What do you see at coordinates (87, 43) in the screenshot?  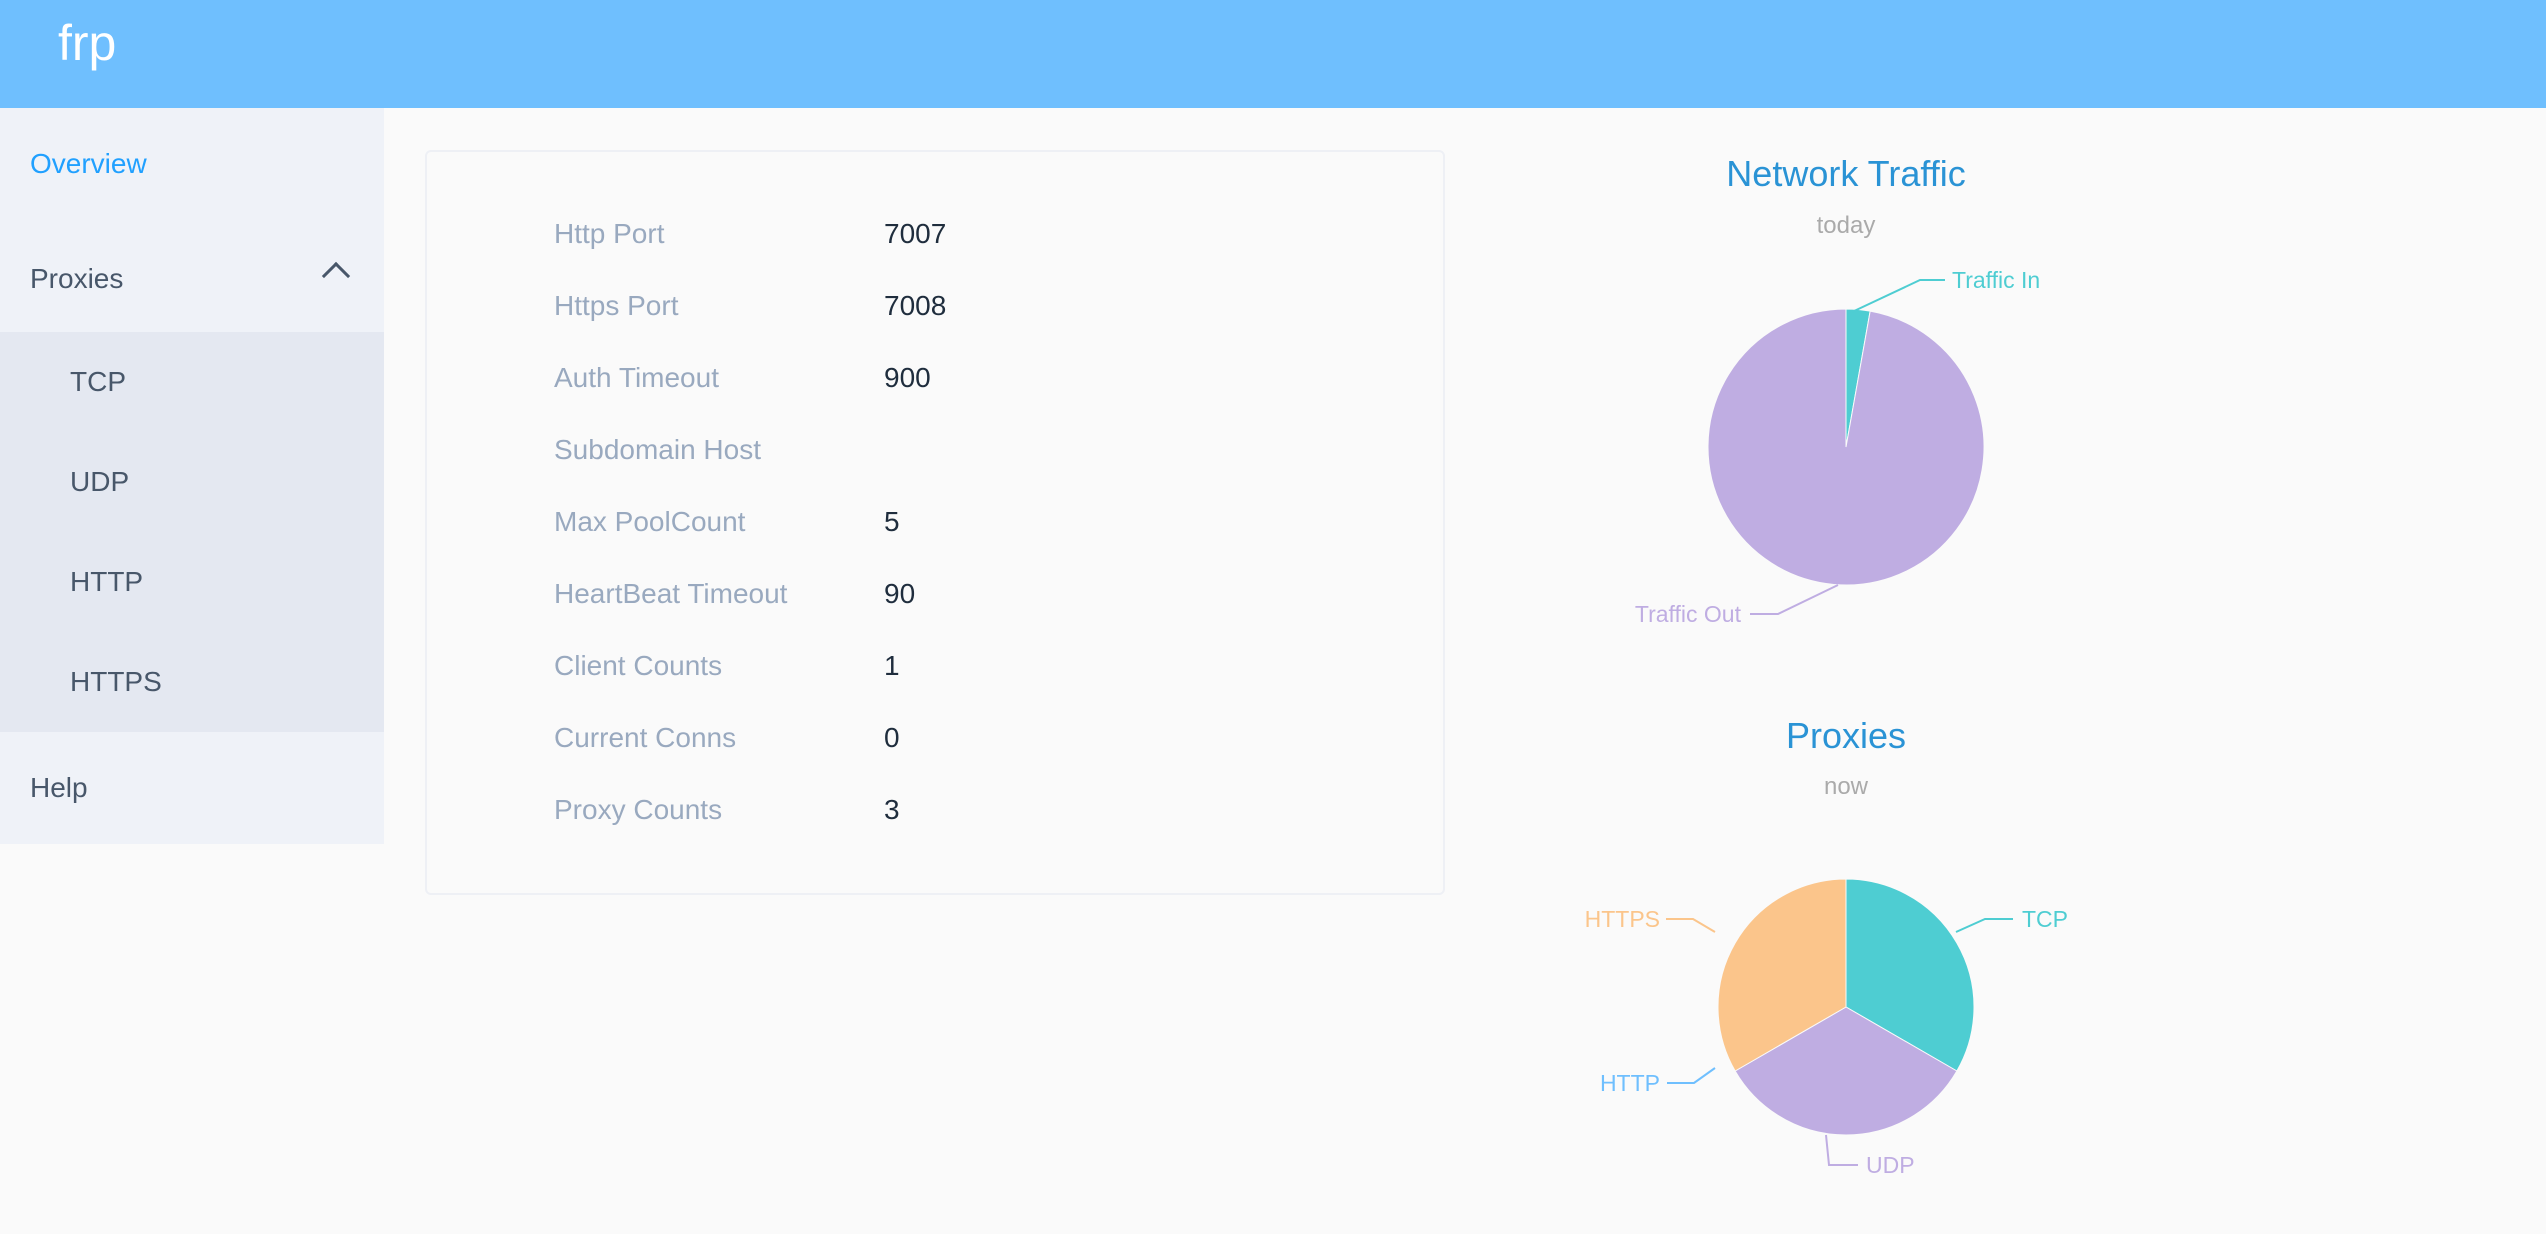 I see `logo: frp` at bounding box center [87, 43].